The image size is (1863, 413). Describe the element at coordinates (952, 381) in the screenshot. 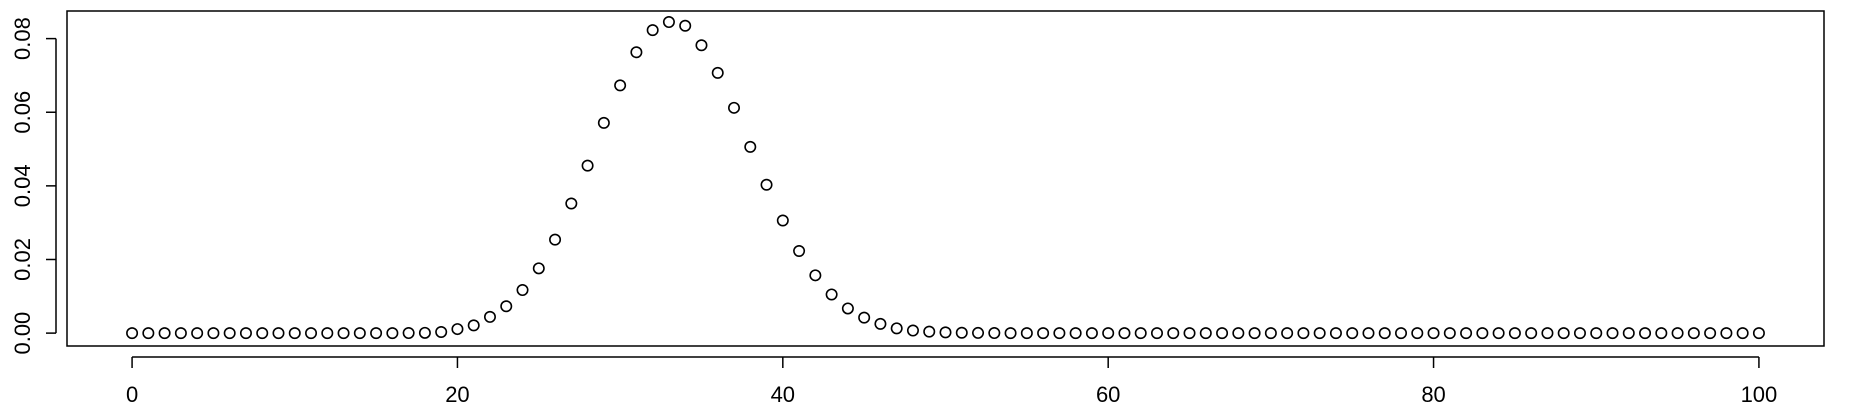

I see `x-axis: 0 20 40 60 80 100` at that location.